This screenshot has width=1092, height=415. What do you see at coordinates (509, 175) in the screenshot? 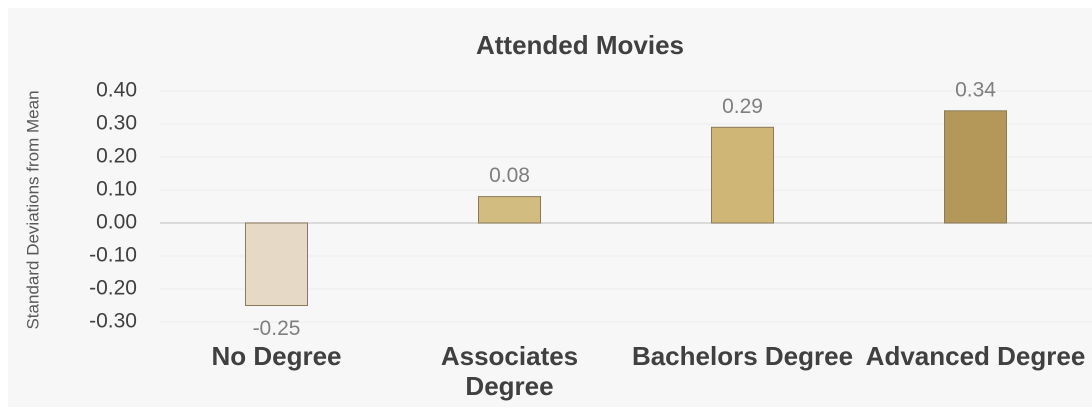
I see `data-label: 0.08` at bounding box center [509, 175].